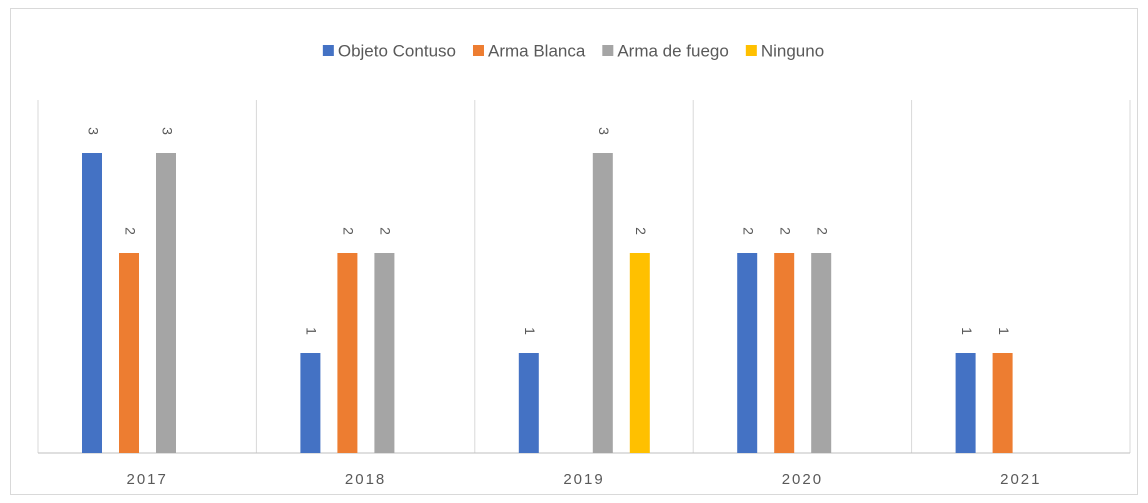 This screenshot has height=503, width=1148. Describe the element at coordinates (792, 50) in the screenshot. I see `legend-label: Ninguno` at that location.